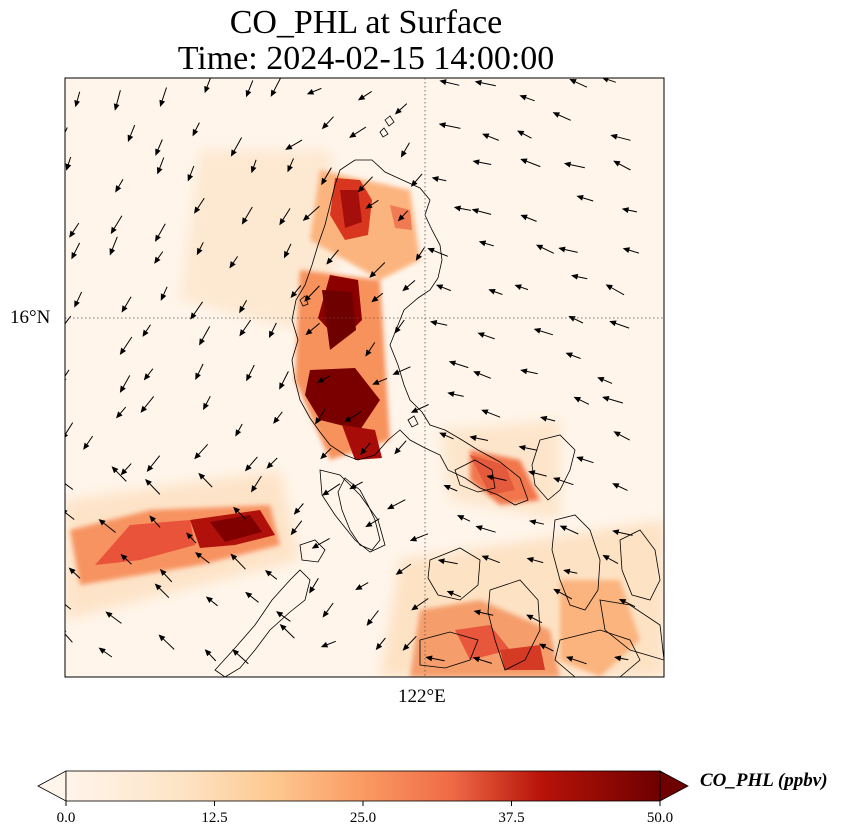  I want to click on colorbar-gradient, so click(363, 786).